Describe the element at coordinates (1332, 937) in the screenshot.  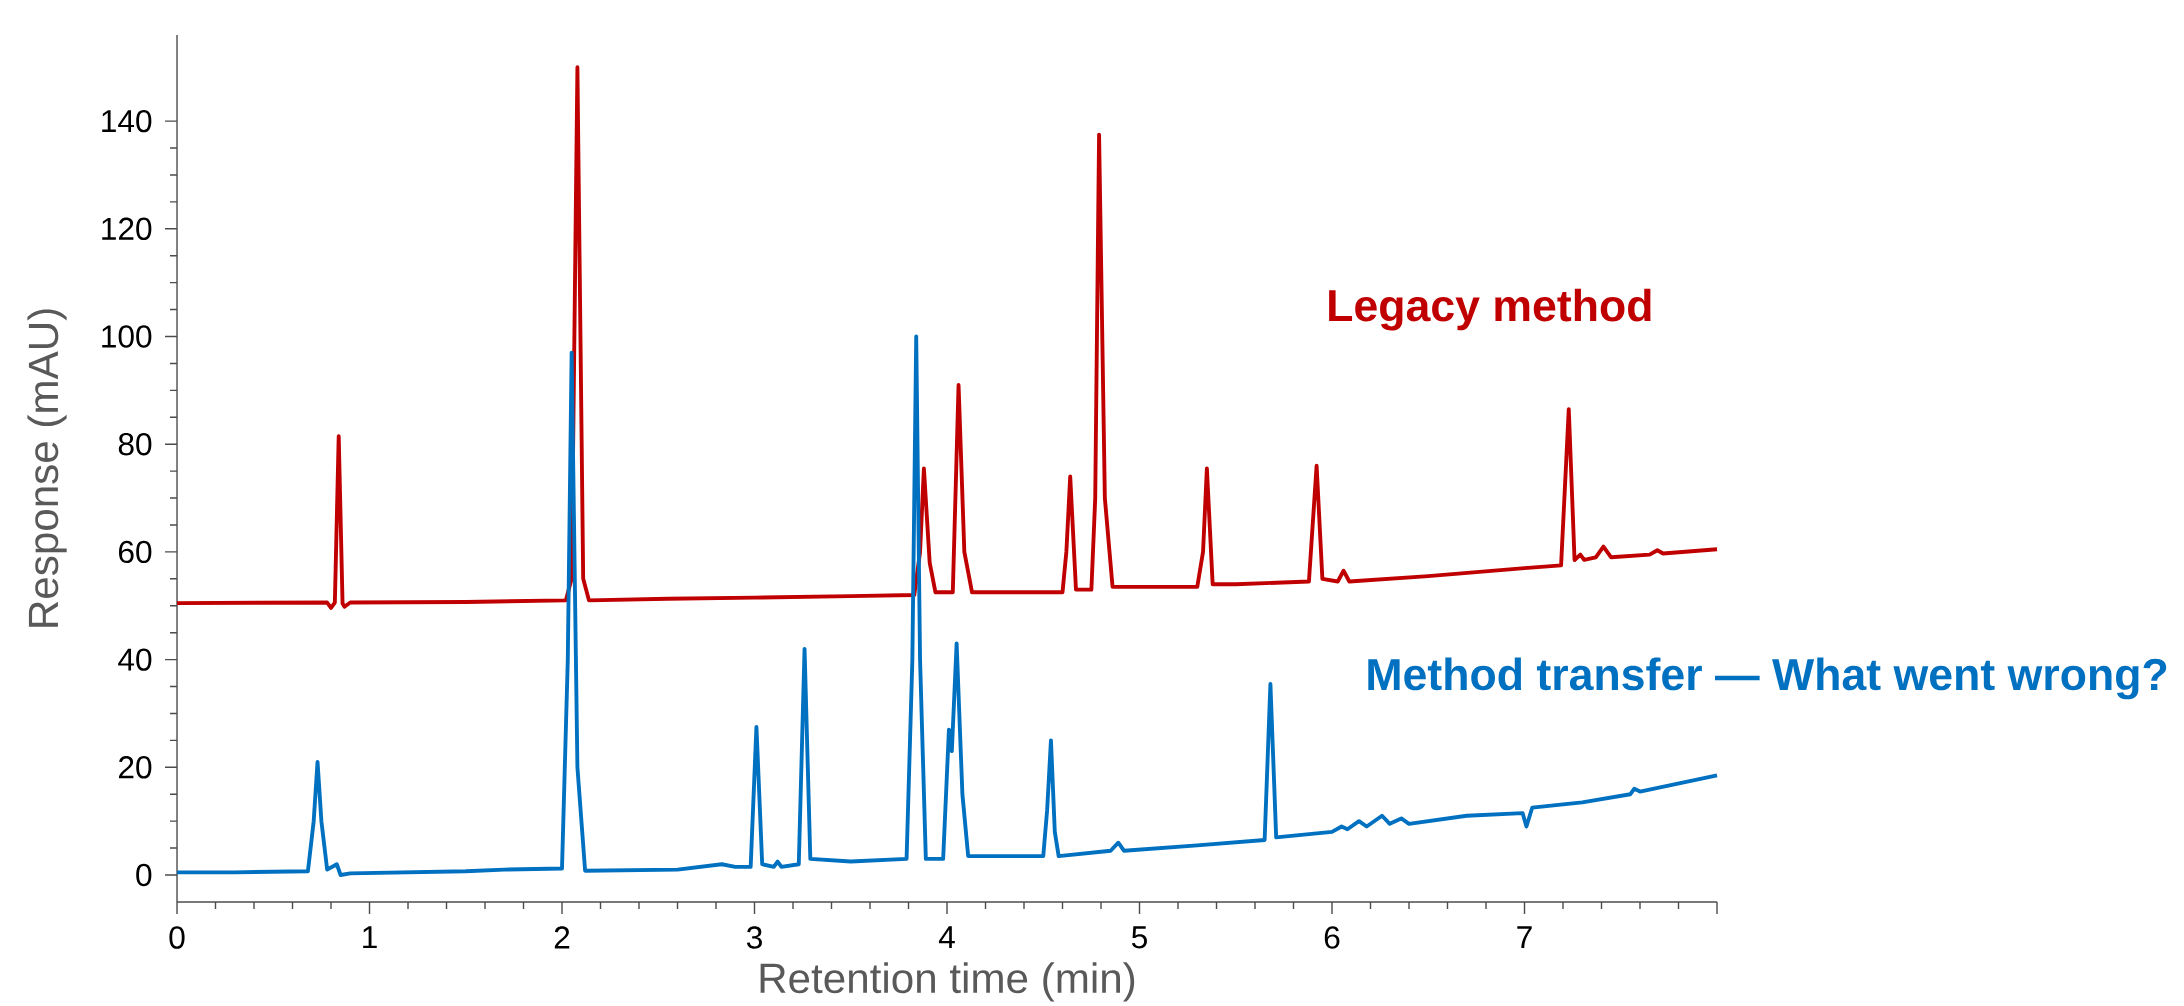
I see `x-tick-label: 6` at that location.